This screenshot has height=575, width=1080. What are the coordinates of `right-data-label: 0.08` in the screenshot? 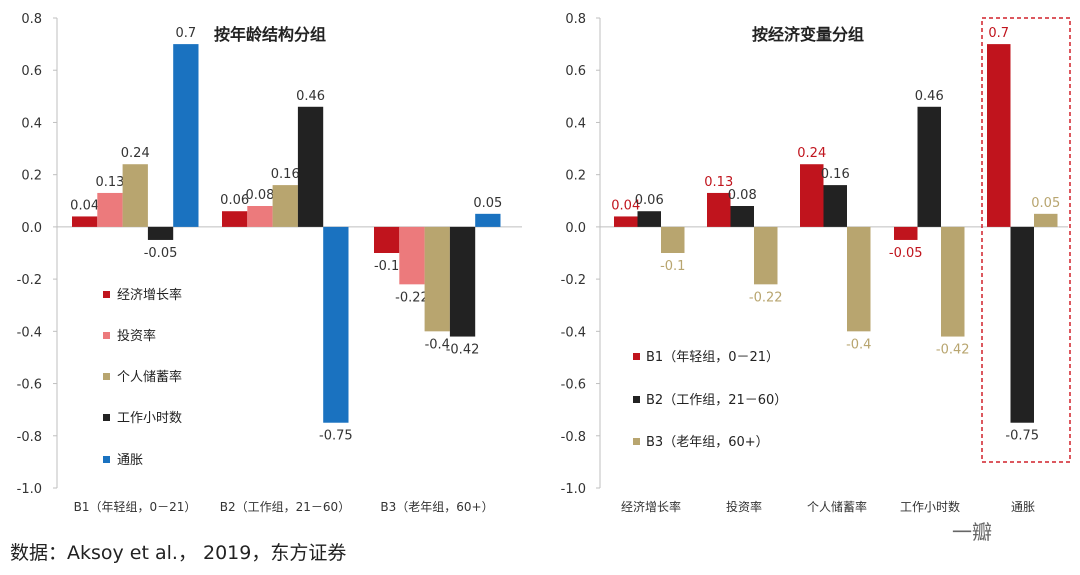 It's located at (742, 195).